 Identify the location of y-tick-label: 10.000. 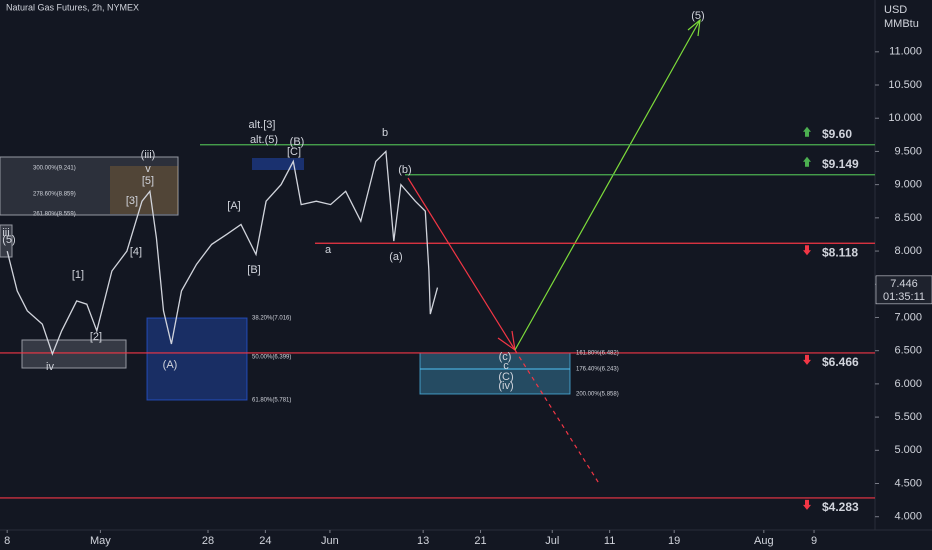
(905, 118).